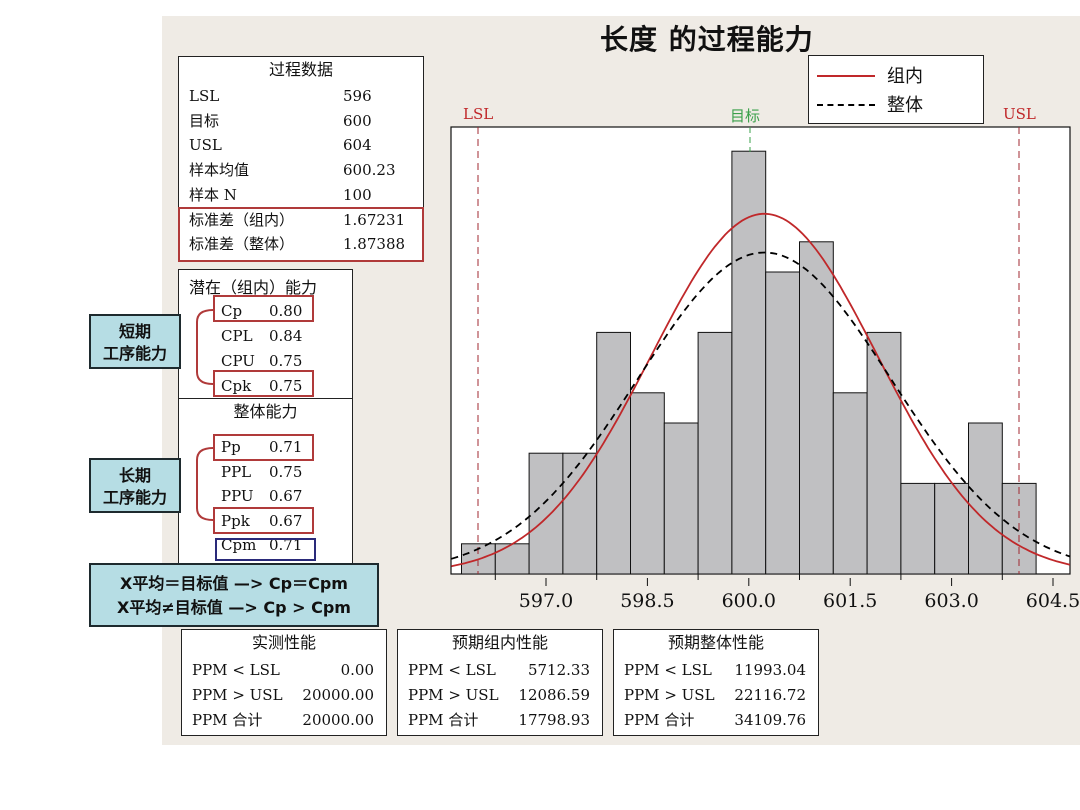  Describe the element at coordinates (237, 695) in the screenshot. I see `observed-row-label: PPM > USL` at that location.